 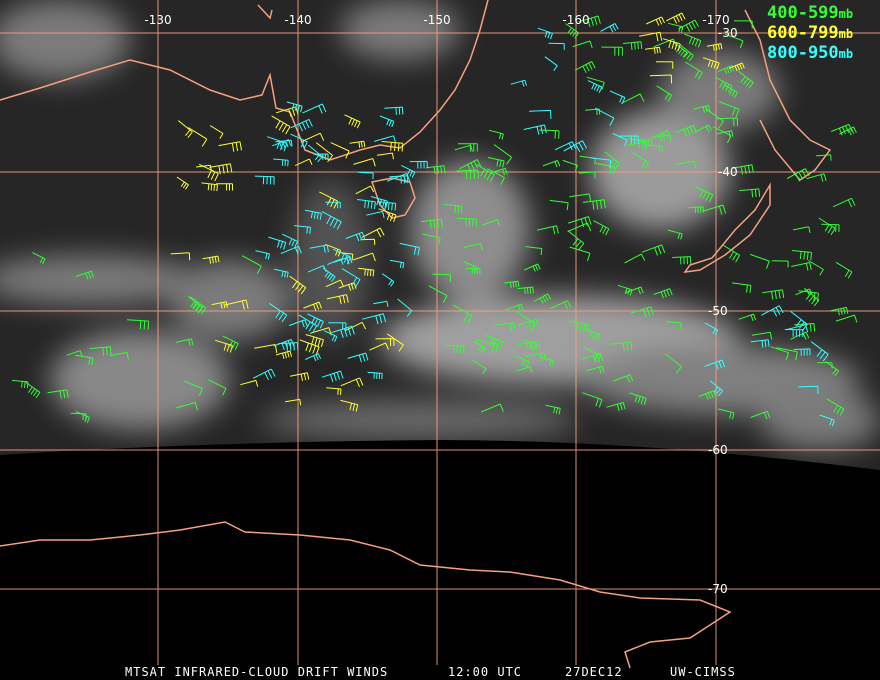 What do you see at coordinates (718, 589) in the screenshot?
I see `latitude-label: -70` at bounding box center [718, 589].